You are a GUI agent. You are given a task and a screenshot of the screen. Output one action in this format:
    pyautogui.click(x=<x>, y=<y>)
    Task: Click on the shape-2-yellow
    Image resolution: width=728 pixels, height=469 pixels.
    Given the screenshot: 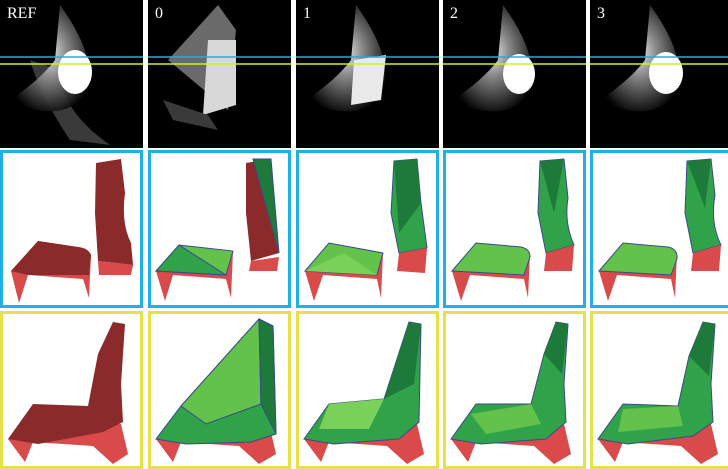 What is the action you would take?
    pyautogui.click(x=510, y=392)
    